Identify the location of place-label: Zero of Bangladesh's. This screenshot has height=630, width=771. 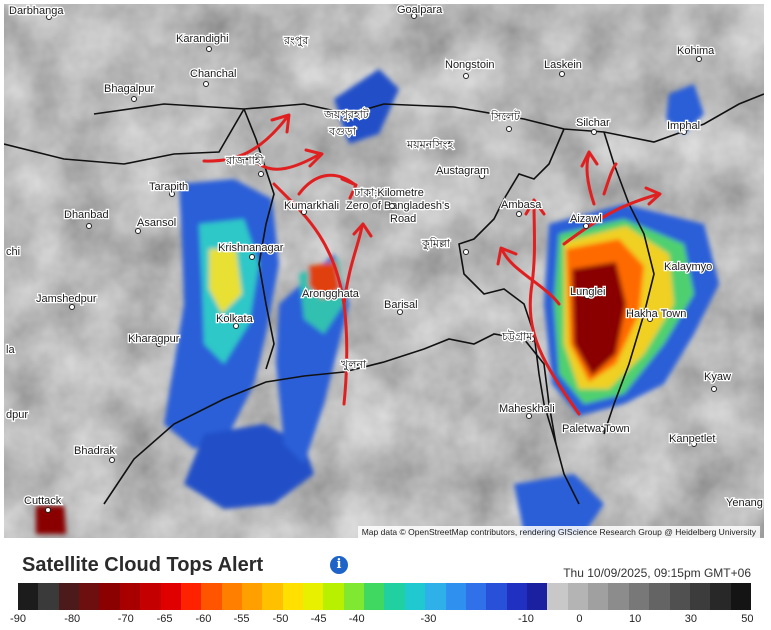
(398, 206).